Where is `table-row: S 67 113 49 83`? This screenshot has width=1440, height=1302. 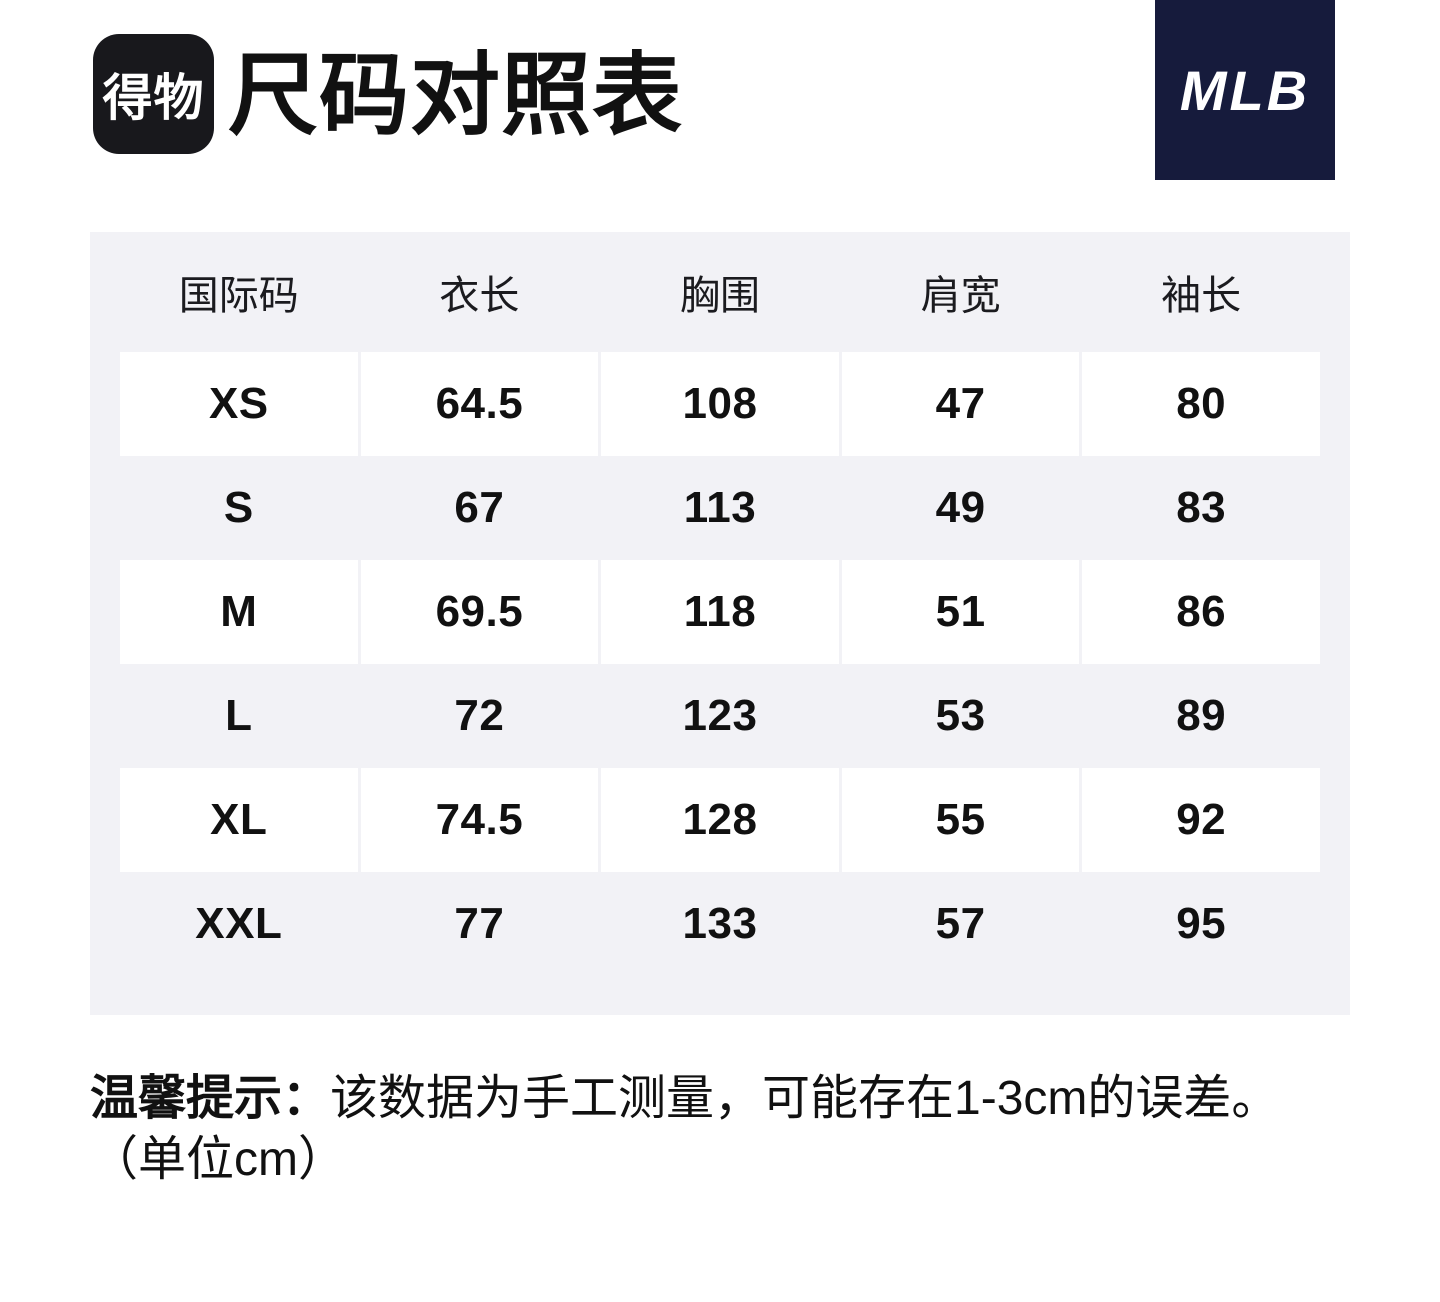 table-row: S 67 113 49 83 is located at coordinates (720, 508).